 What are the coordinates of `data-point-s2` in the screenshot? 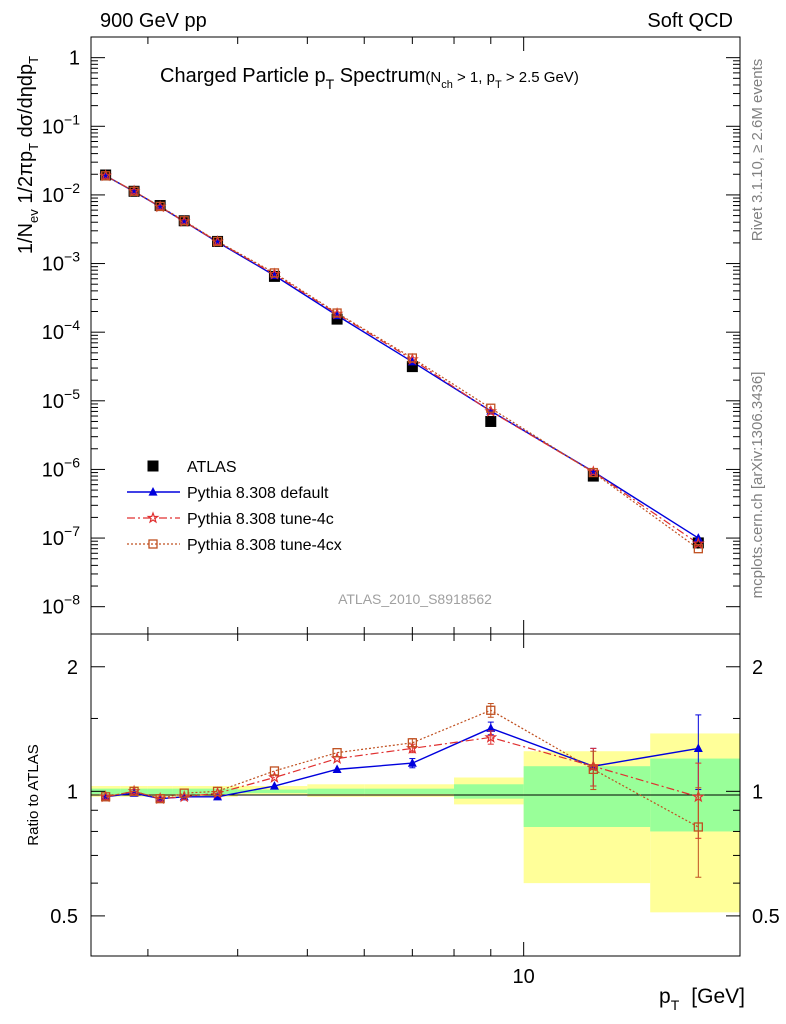 It's located at (698, 543).